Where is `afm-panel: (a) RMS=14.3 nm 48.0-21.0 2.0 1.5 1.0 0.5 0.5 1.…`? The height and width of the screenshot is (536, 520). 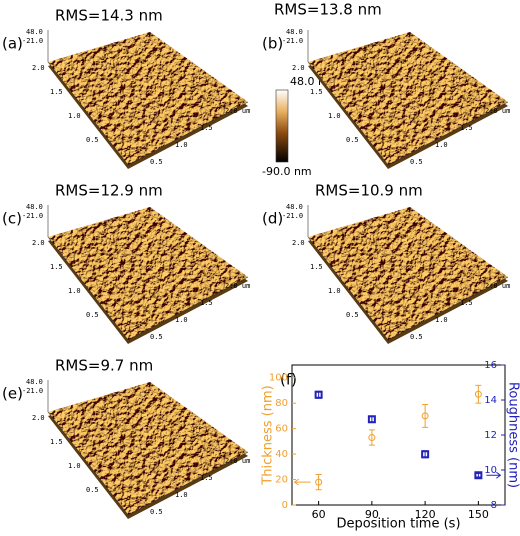 afm-panel: (a) RMS=14.3 nm 48.0-21.0 2.0 1.5 1.0 0.5 0.5 1.… is located at coordinates (128, 89).